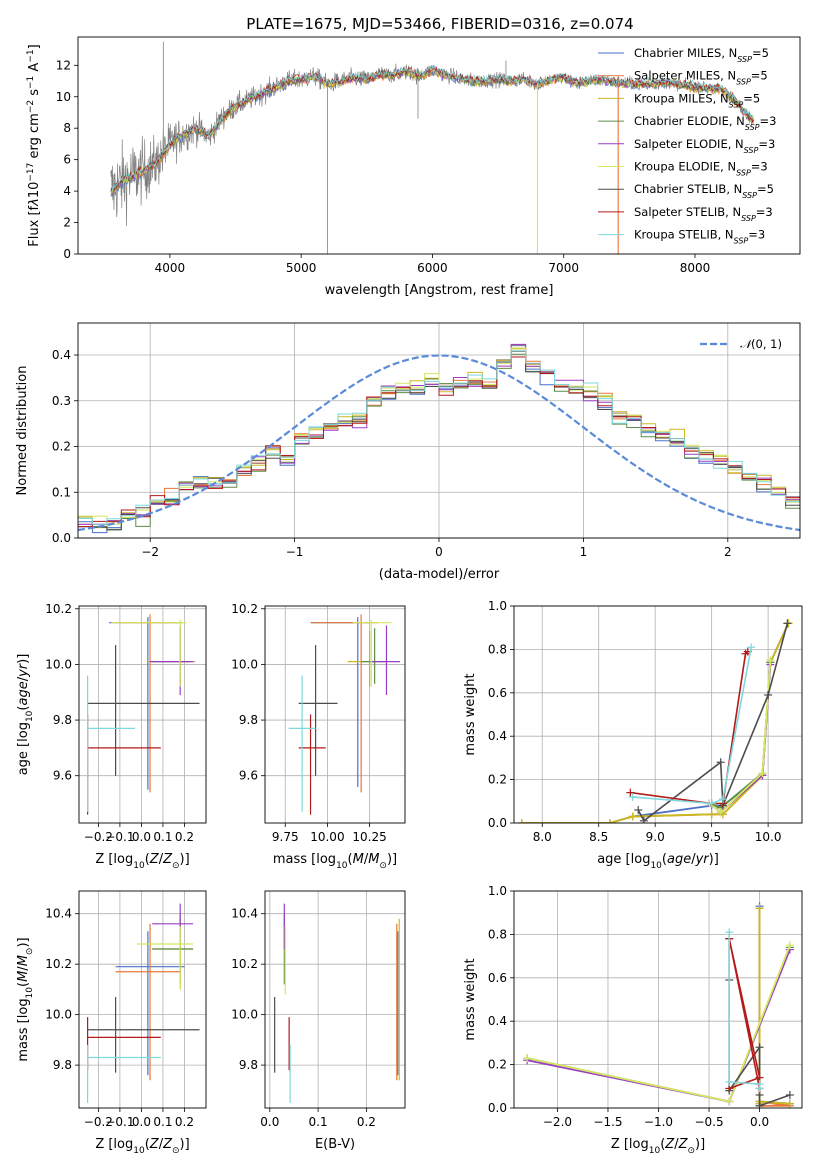  I want to click on y-tick-label: 0.0, so click(61, 538).